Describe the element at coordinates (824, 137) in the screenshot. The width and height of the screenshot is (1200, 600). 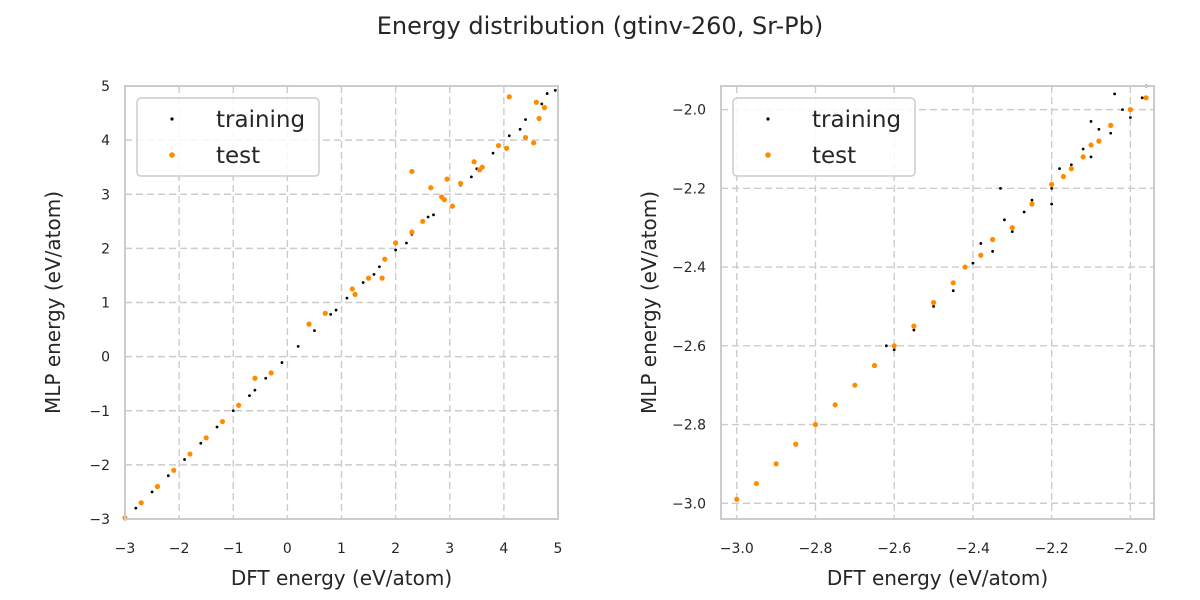
I see `legend: training test` at that location.